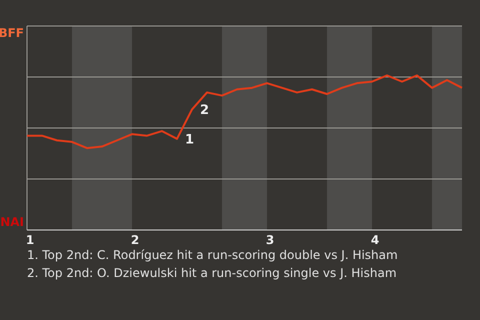 The width and height of the screenshot is (480, 320). What do you see at coordinates (12, 222) in the screenshot?
I see `text: NAI` at bounding box center [12, 222].